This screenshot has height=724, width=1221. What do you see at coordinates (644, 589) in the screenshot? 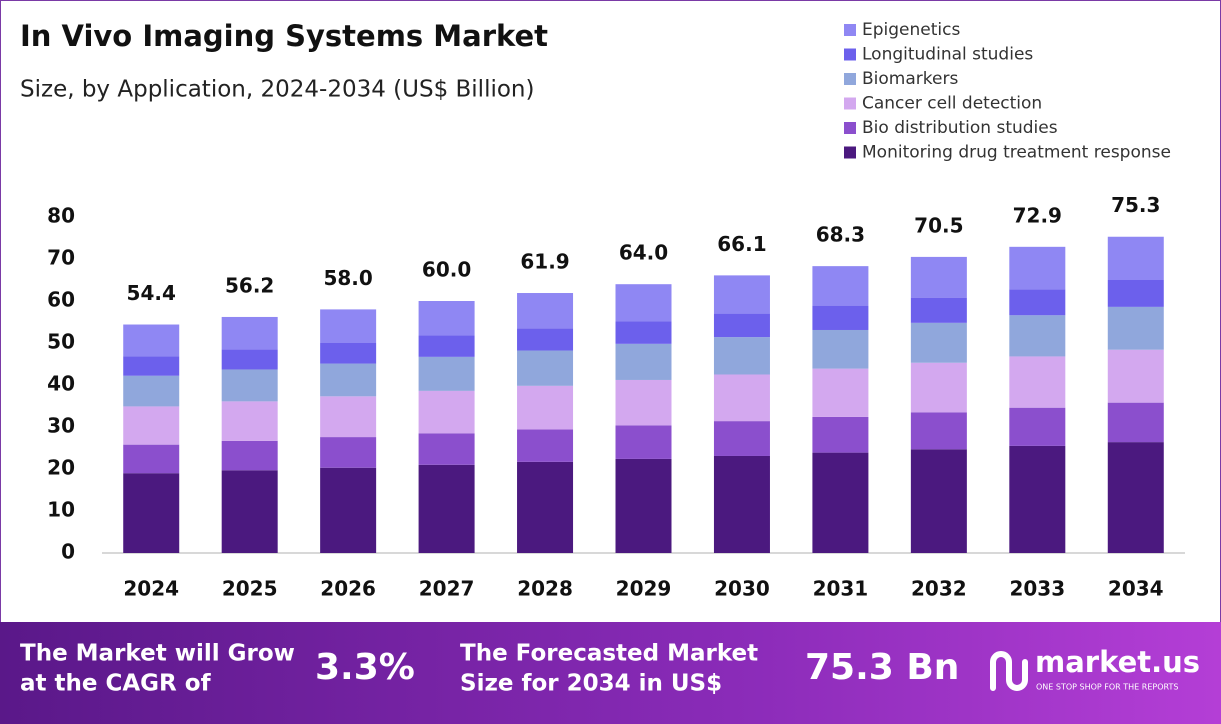
I see `x-tick-label: 2029` at bounding box center [644, 589].